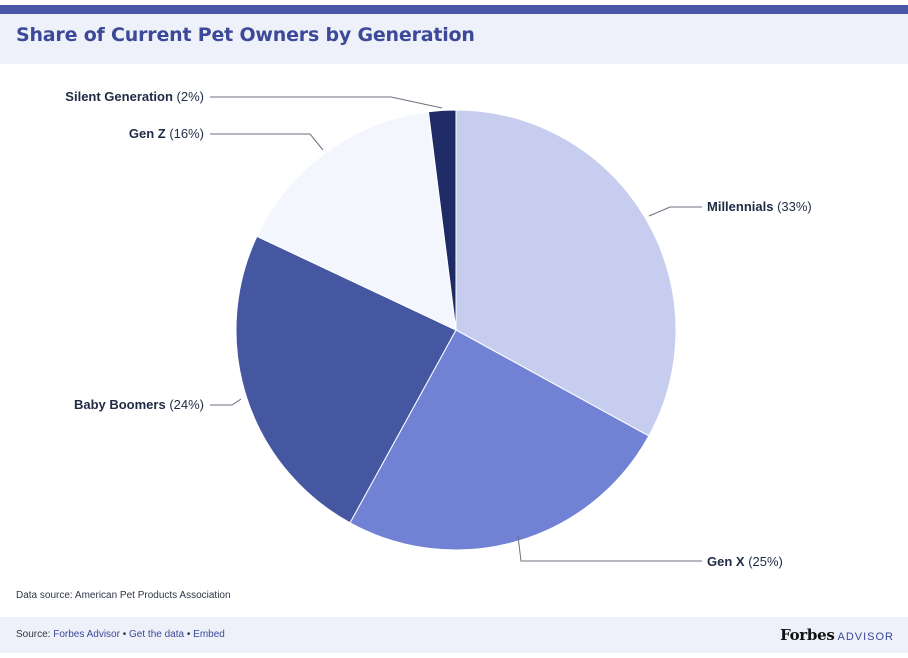  I want to click on leader-line-millennials, so click(675, 211).